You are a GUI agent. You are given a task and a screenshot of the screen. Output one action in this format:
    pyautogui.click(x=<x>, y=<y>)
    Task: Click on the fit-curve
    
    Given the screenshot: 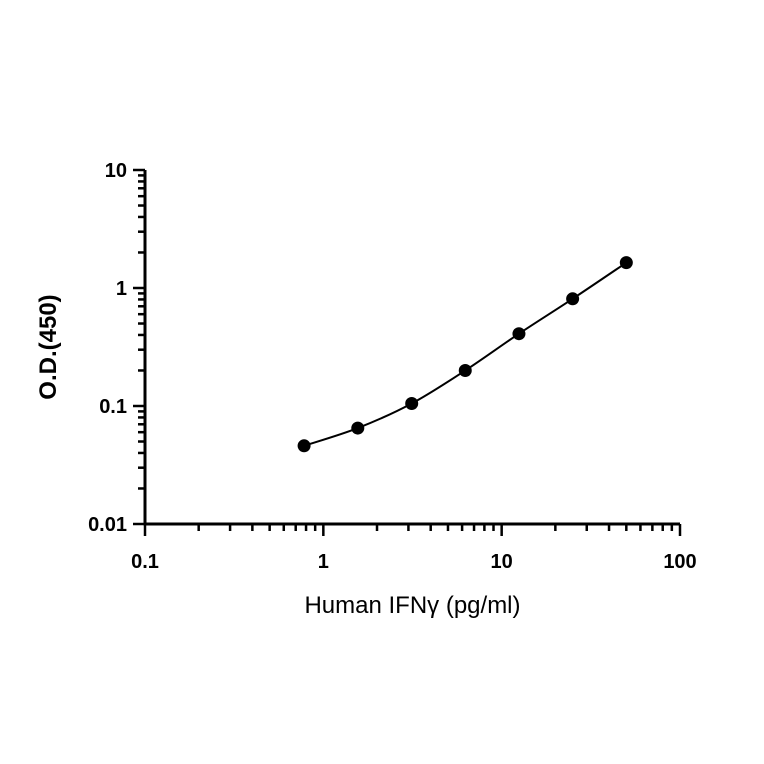 What is the action you would take?
    pyautogui.click(x=465, y=354)
    